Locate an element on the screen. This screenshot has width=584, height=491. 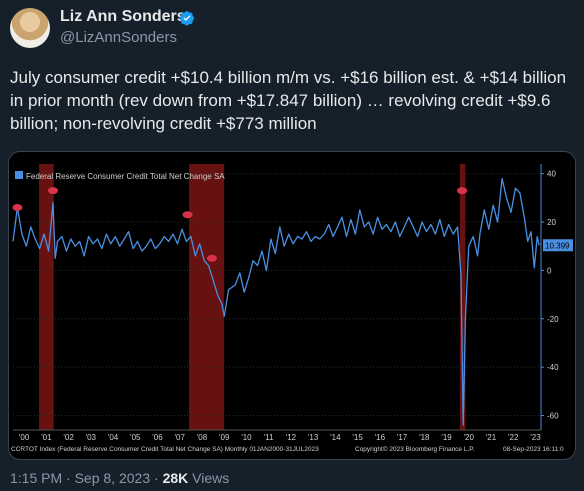
last-value-label: 10.399 is located at coordinates (557, 245).